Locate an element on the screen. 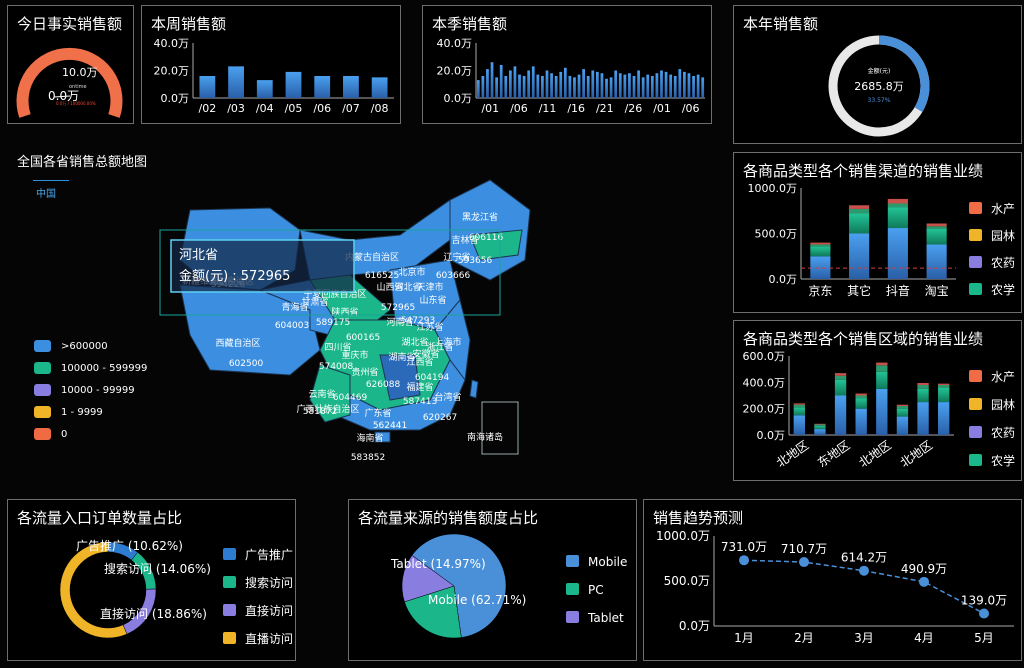  pie-slice-Mobile is located at coordinates (459, 585).